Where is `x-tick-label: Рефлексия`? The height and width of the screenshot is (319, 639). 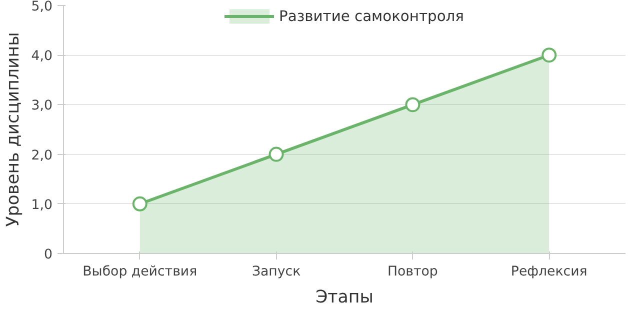
x-tick-label: Рефлексия is located at coordinates (549, 272).